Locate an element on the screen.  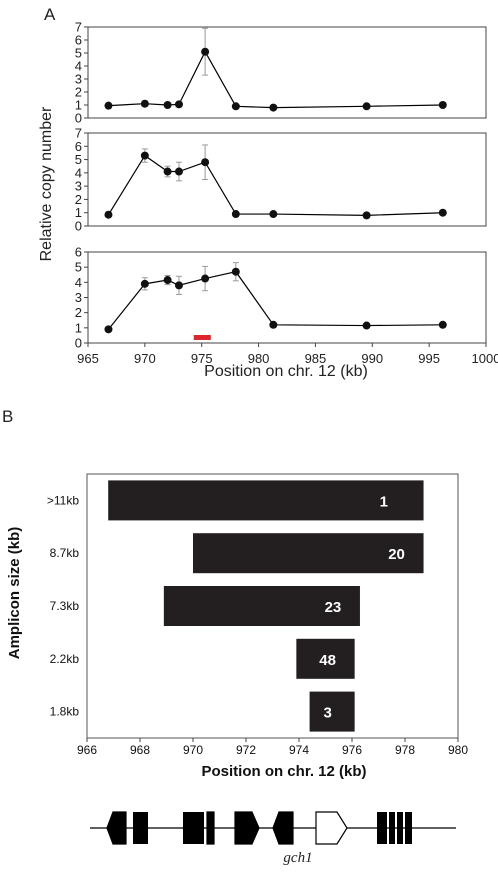
x-tick-label: 1000 is located at coordinates (485, 358).